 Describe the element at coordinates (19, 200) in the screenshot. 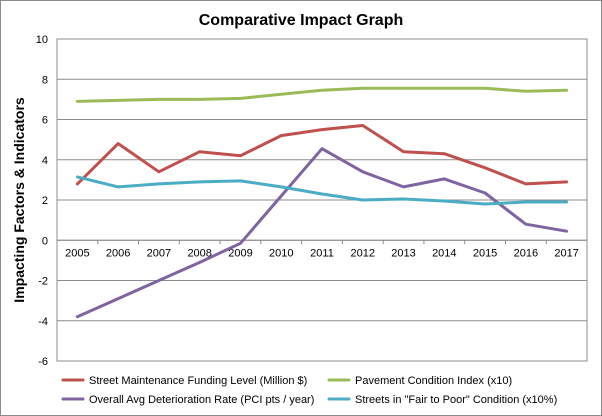

I see `y-axis-label: Impacting Factors & Indicators` at that location.